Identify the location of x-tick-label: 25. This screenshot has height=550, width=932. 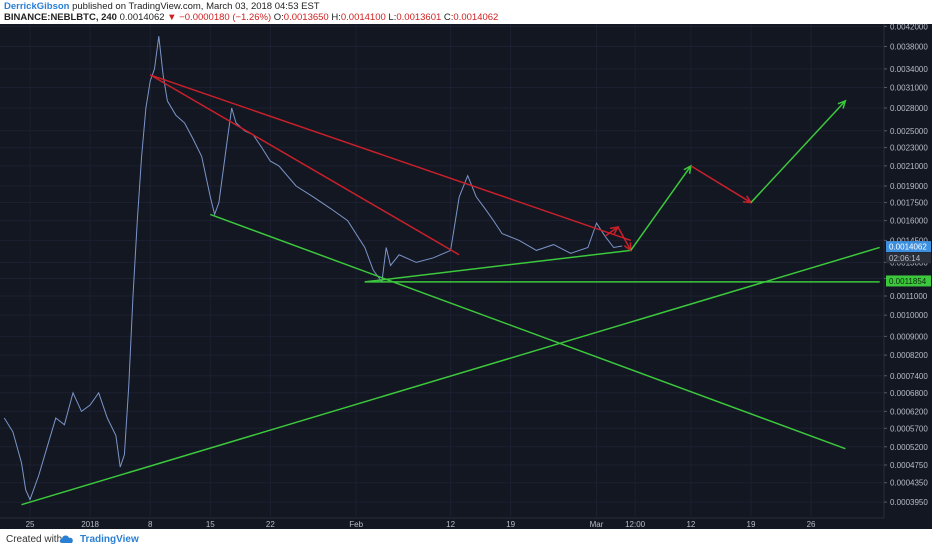
(30, 524).